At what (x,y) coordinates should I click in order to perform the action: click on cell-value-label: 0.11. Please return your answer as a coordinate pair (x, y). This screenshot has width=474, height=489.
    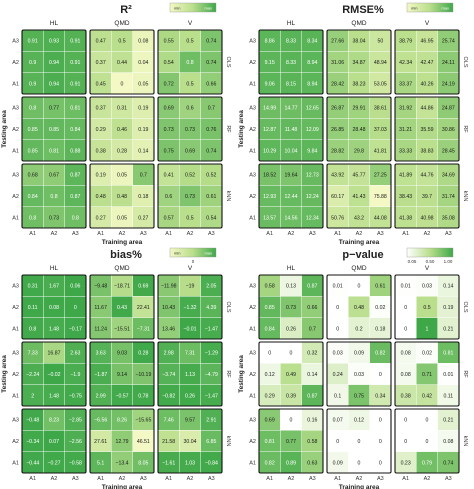
    Looking at the image, I should click on (448, 396).